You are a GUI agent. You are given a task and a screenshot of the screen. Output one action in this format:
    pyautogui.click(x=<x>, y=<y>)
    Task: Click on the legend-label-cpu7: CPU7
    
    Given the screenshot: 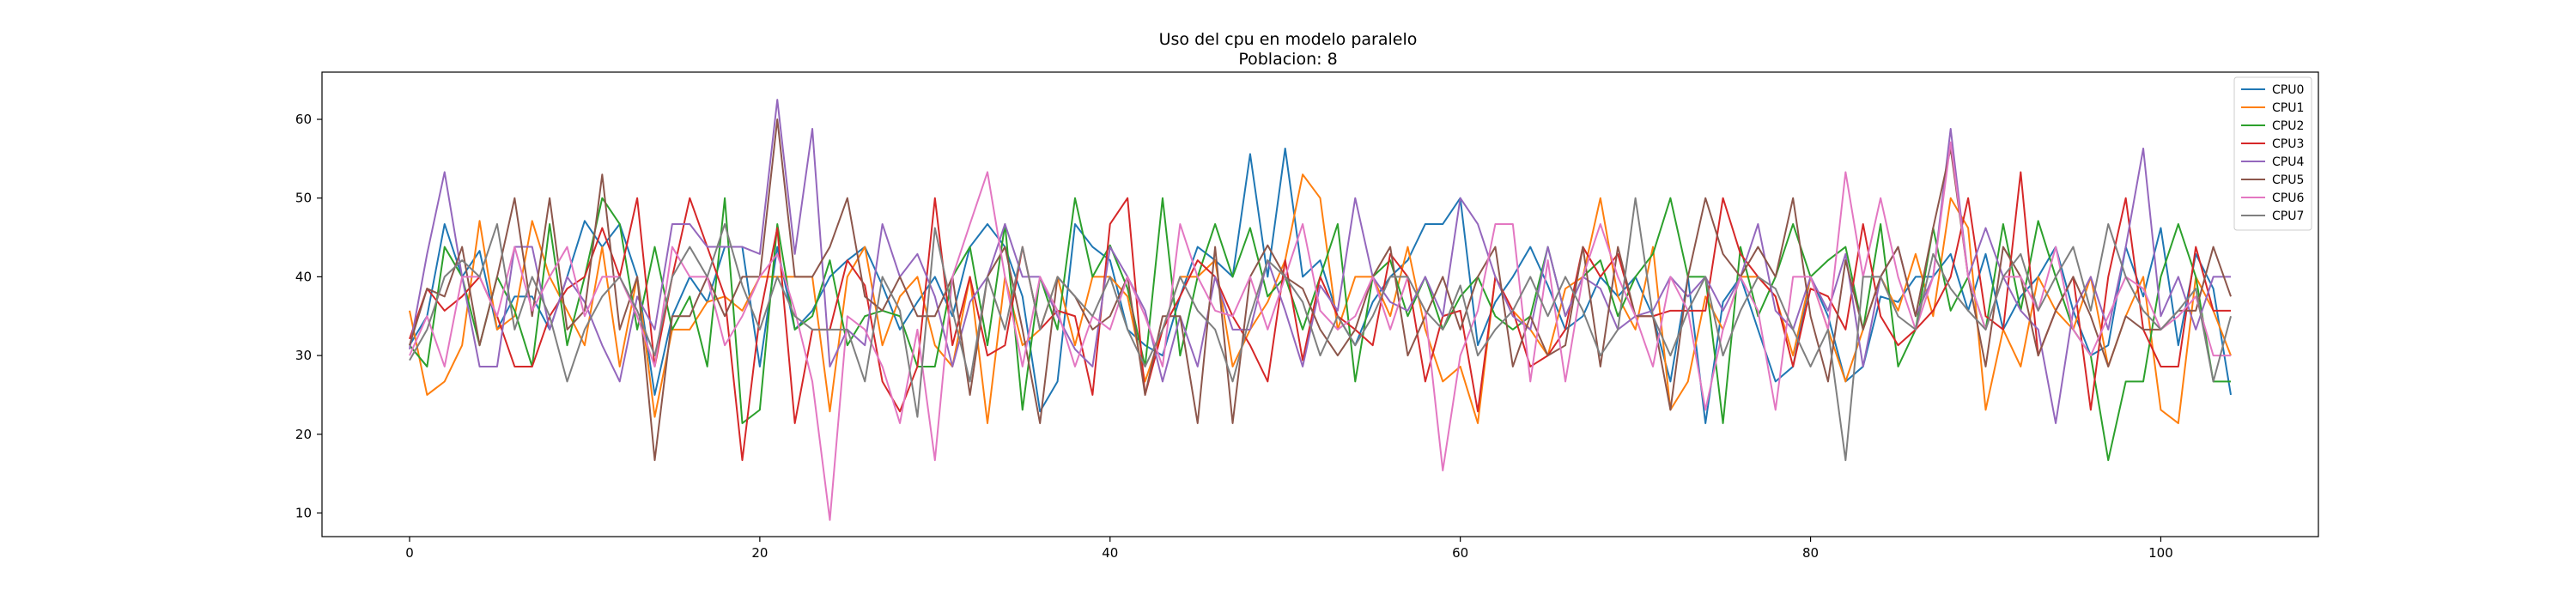 What is the action you would take?
    pyautogui.click(x=2288, y=216)
    